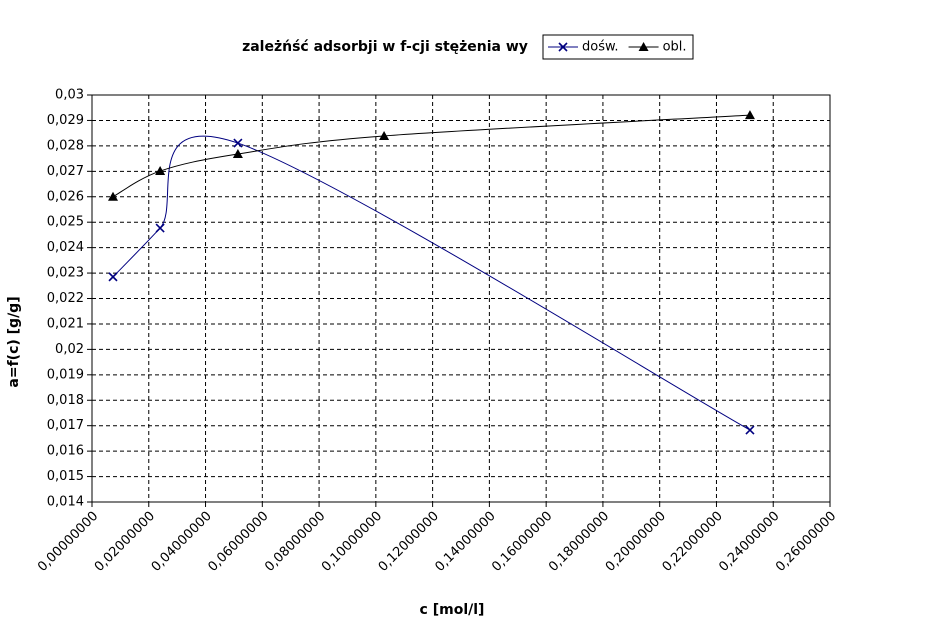  I want to click on y-tick-label: 0,022, so click(65, 298).